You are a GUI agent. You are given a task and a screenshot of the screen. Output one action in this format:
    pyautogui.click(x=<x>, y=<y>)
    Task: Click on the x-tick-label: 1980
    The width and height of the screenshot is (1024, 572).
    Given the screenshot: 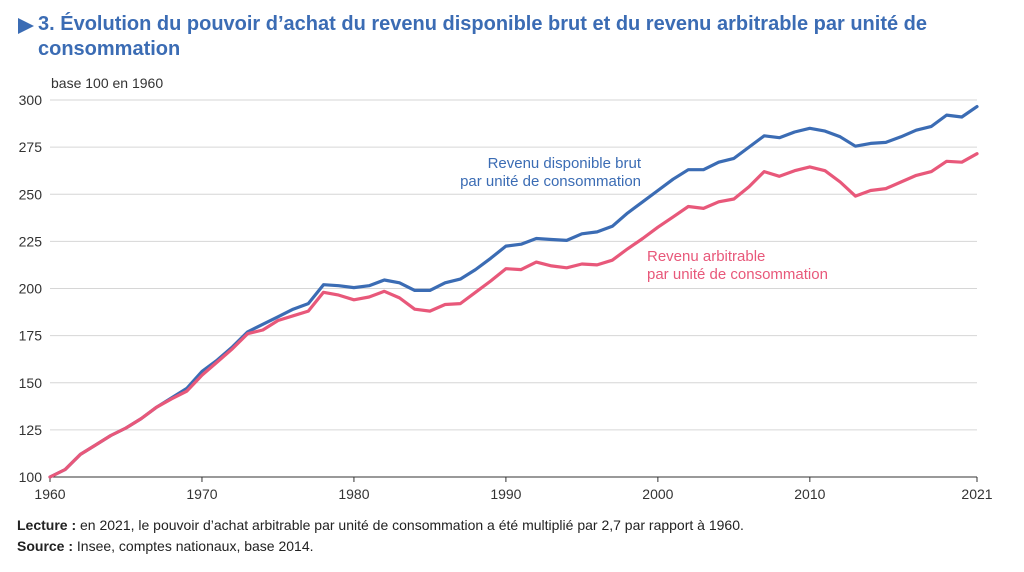 What is the action you would take?
    pyautogui.click(x=353, y=494)
    